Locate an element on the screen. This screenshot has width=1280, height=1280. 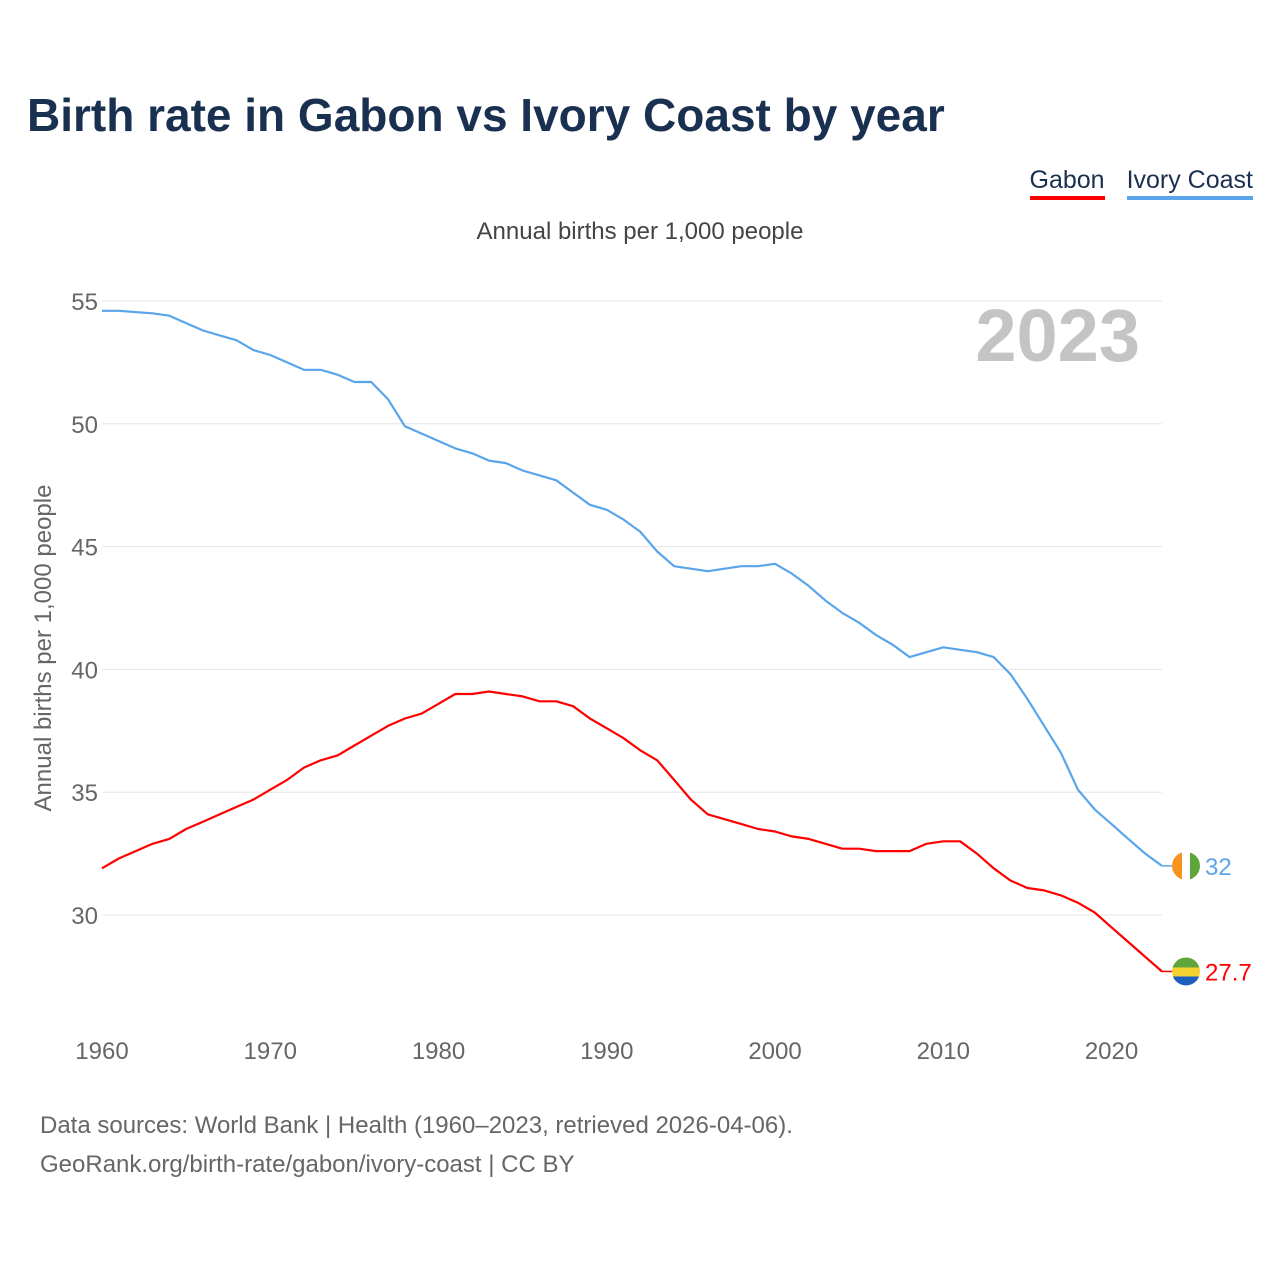
x-tick-label: 2000 is located at coordinates (774, 1051).